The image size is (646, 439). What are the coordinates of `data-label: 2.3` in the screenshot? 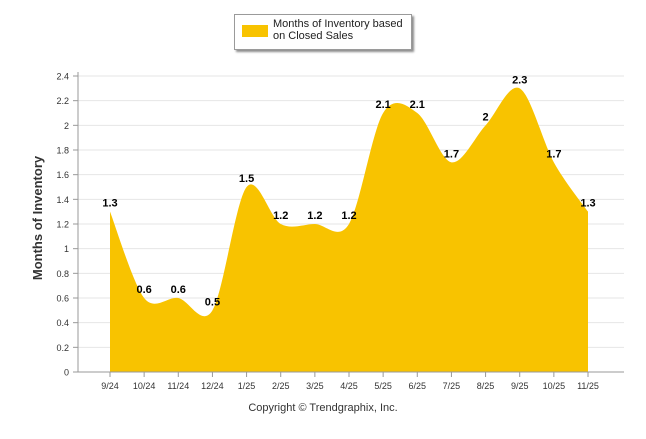 It's located at (519, 80).